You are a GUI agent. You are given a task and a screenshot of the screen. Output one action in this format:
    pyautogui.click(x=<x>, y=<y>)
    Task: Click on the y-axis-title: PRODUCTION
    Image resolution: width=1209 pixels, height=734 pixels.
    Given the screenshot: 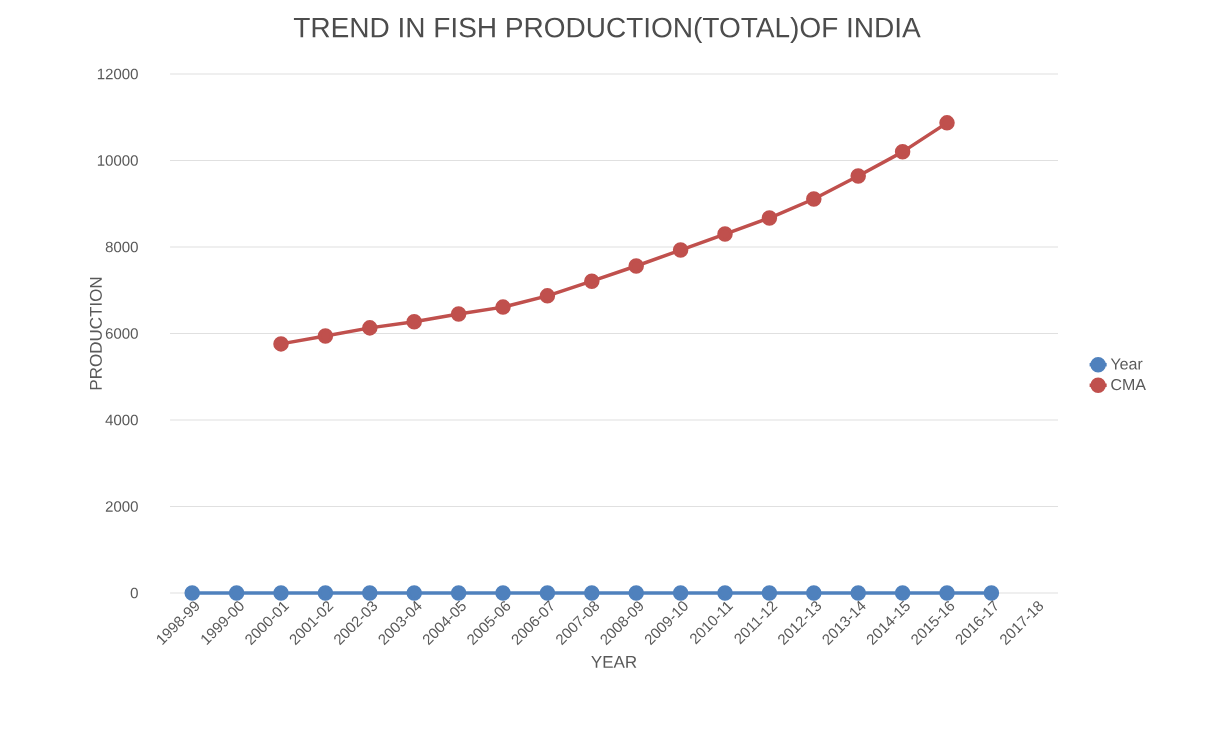 What is the action you would take?
    pyautogui.click(x=95, y=333)
    